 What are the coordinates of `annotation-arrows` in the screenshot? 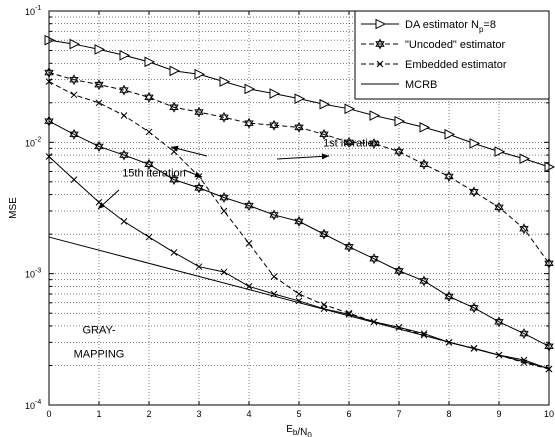 It's located at (213, 177).